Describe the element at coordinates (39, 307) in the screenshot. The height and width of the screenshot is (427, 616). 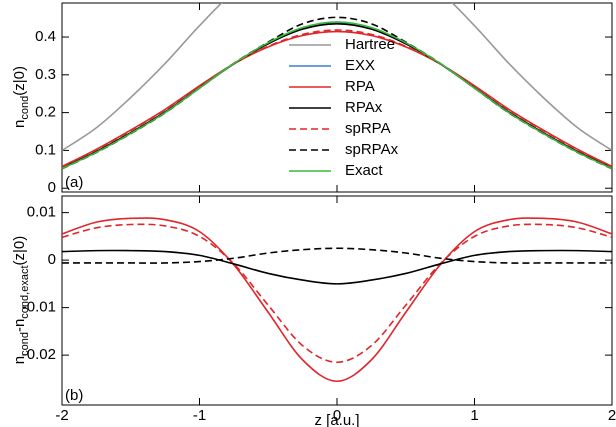
I see `y-tick-label: -0.01` at that location.